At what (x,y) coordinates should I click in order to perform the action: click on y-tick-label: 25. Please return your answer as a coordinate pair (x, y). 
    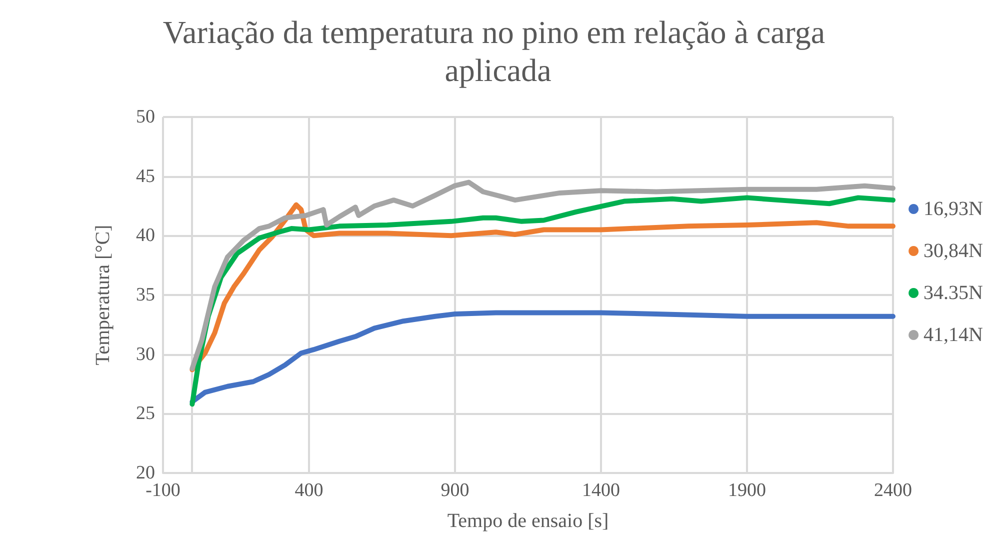
    Looking at the image, I should click on (145, 413).